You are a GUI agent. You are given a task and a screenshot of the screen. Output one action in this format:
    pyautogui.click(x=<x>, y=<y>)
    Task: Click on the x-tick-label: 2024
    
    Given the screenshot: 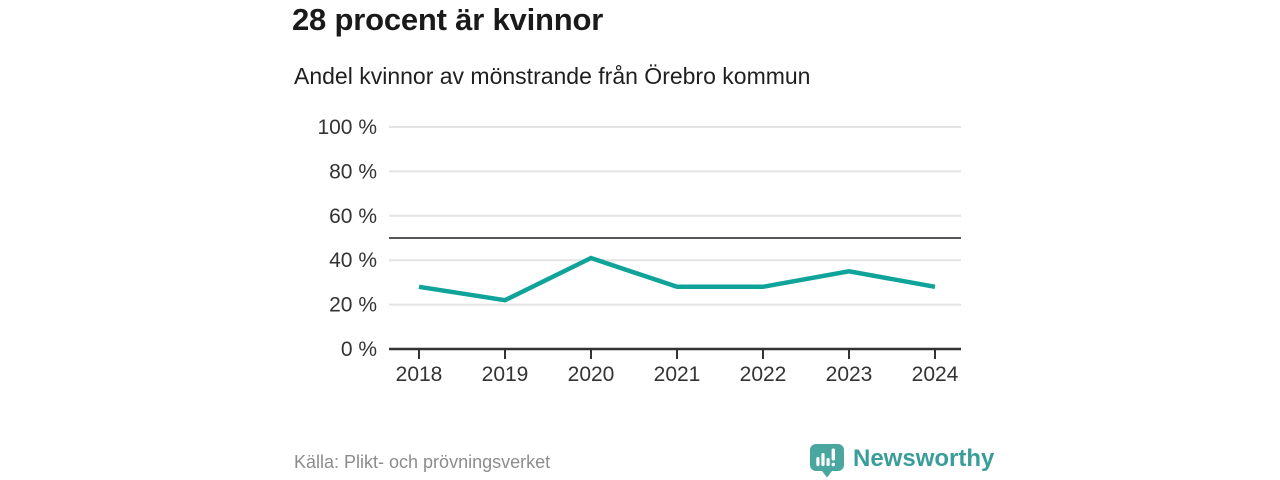 What is the action you would take?
    pyautogui.click(x=935, y=374)
    